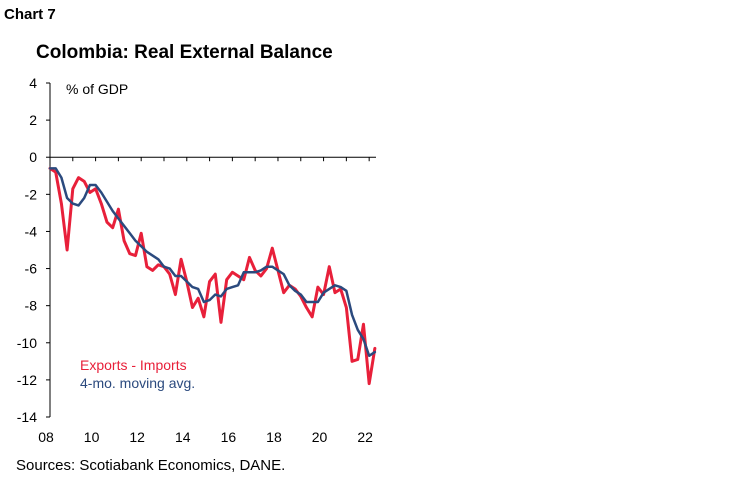 Image resolution: width=750 pixels, height=483 pixels. Describe the element at coordinates (320, 437) in the screenshot. I see `x-tick-label: 20` at that location.